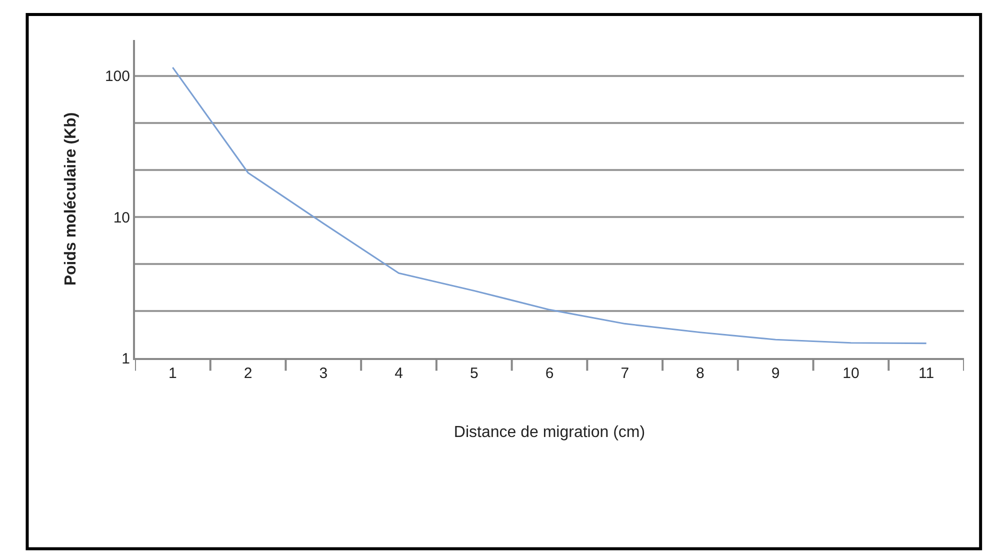  What do you see at coordinates (323, 373) in the screenshot?
I see `x-tick-label: 3` at bounding box center [323, 373].